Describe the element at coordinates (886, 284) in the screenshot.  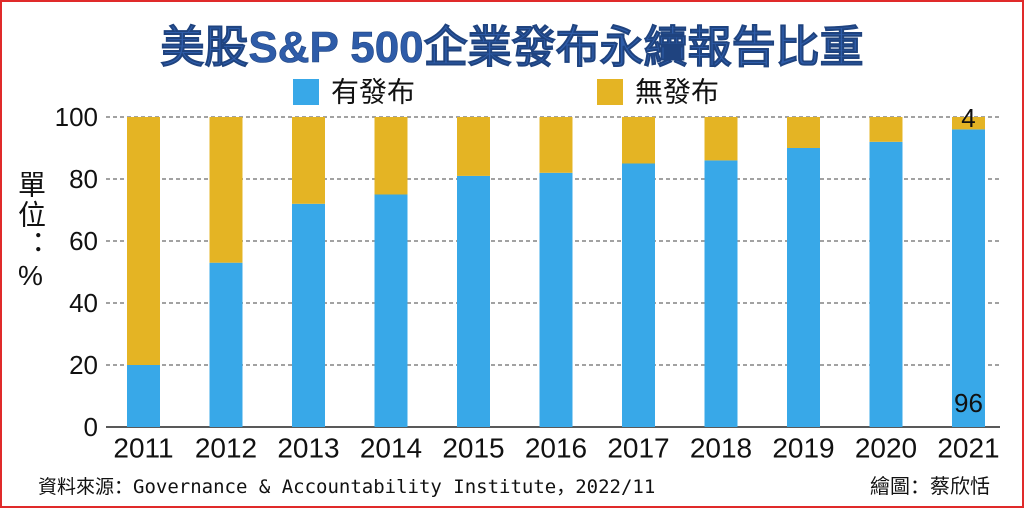
I see `bar-published-2020` at that location.